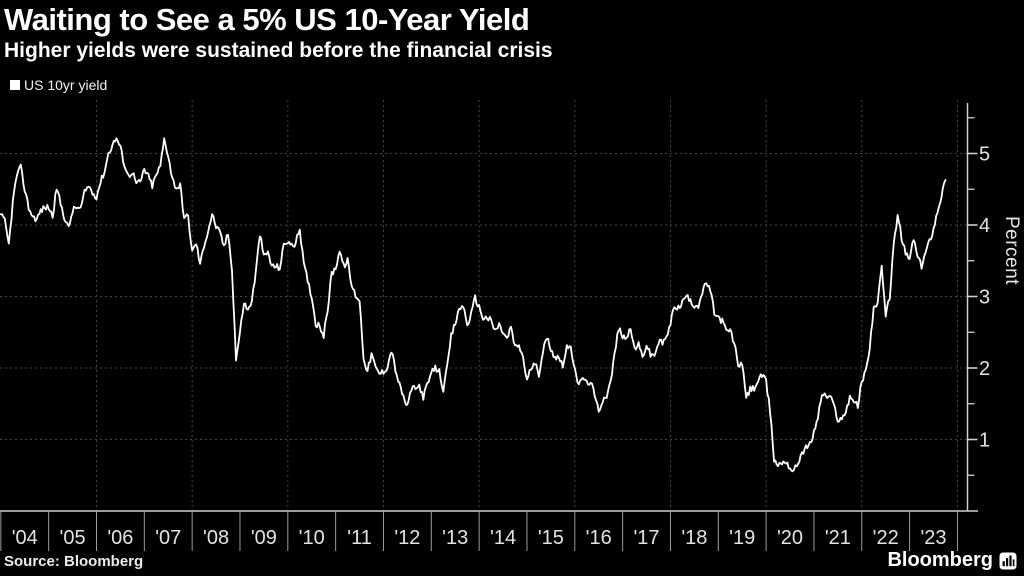 The width and height of the screenshot is (1024, 576). Describe the element at coordinates (933, 538) in the screenshot. I see `x-tick-label: '23` at that location.